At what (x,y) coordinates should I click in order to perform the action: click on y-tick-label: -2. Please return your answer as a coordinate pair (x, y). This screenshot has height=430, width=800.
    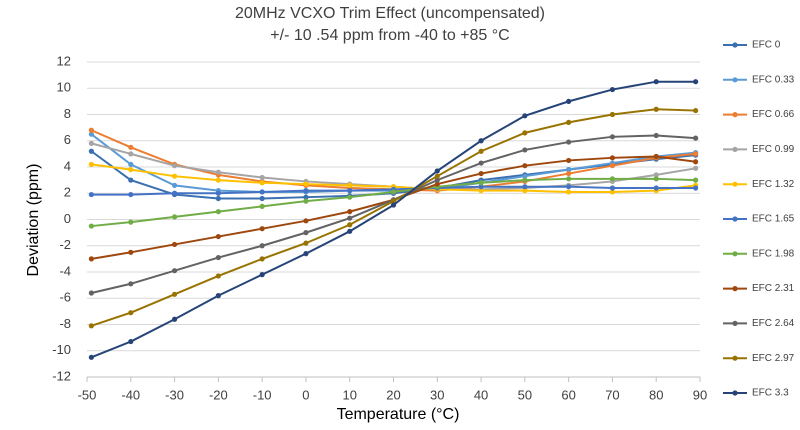
    Looking at the image, I should click on (65, 244).